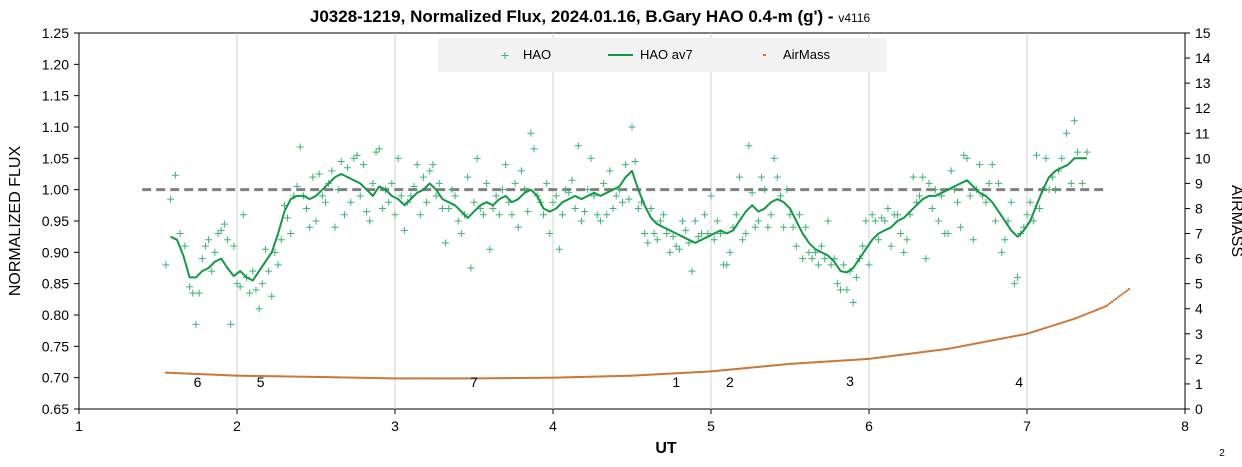  Describe the element at coordinates (15, 221) in the screenshot. I see `y-axis-title: NORMALIZED FLUX` at that location.